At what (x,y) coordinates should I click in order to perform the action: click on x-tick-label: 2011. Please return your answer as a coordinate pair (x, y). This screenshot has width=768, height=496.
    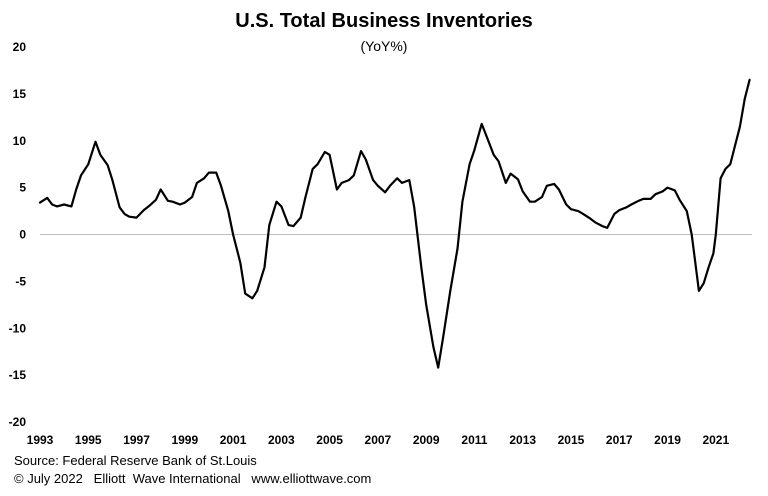
    Looking at the image, I should click on (474, 440).